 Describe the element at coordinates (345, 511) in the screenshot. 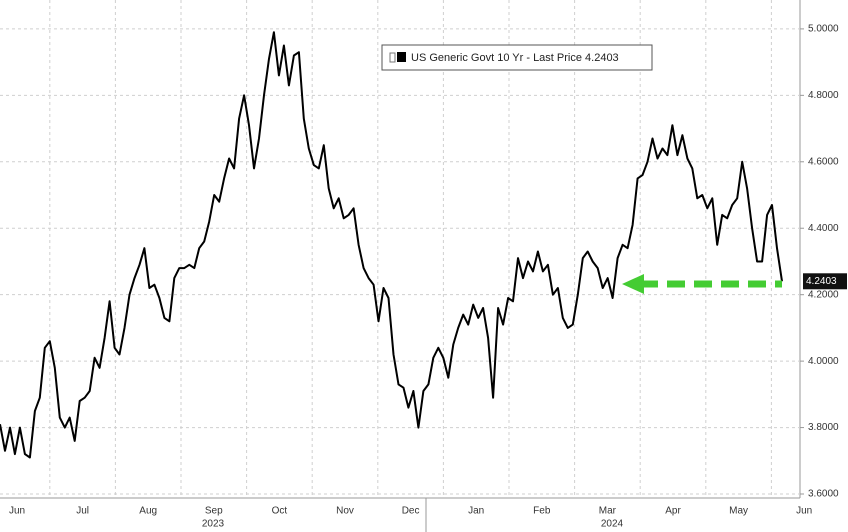

I see `x-tick-label: Nov` at that location.